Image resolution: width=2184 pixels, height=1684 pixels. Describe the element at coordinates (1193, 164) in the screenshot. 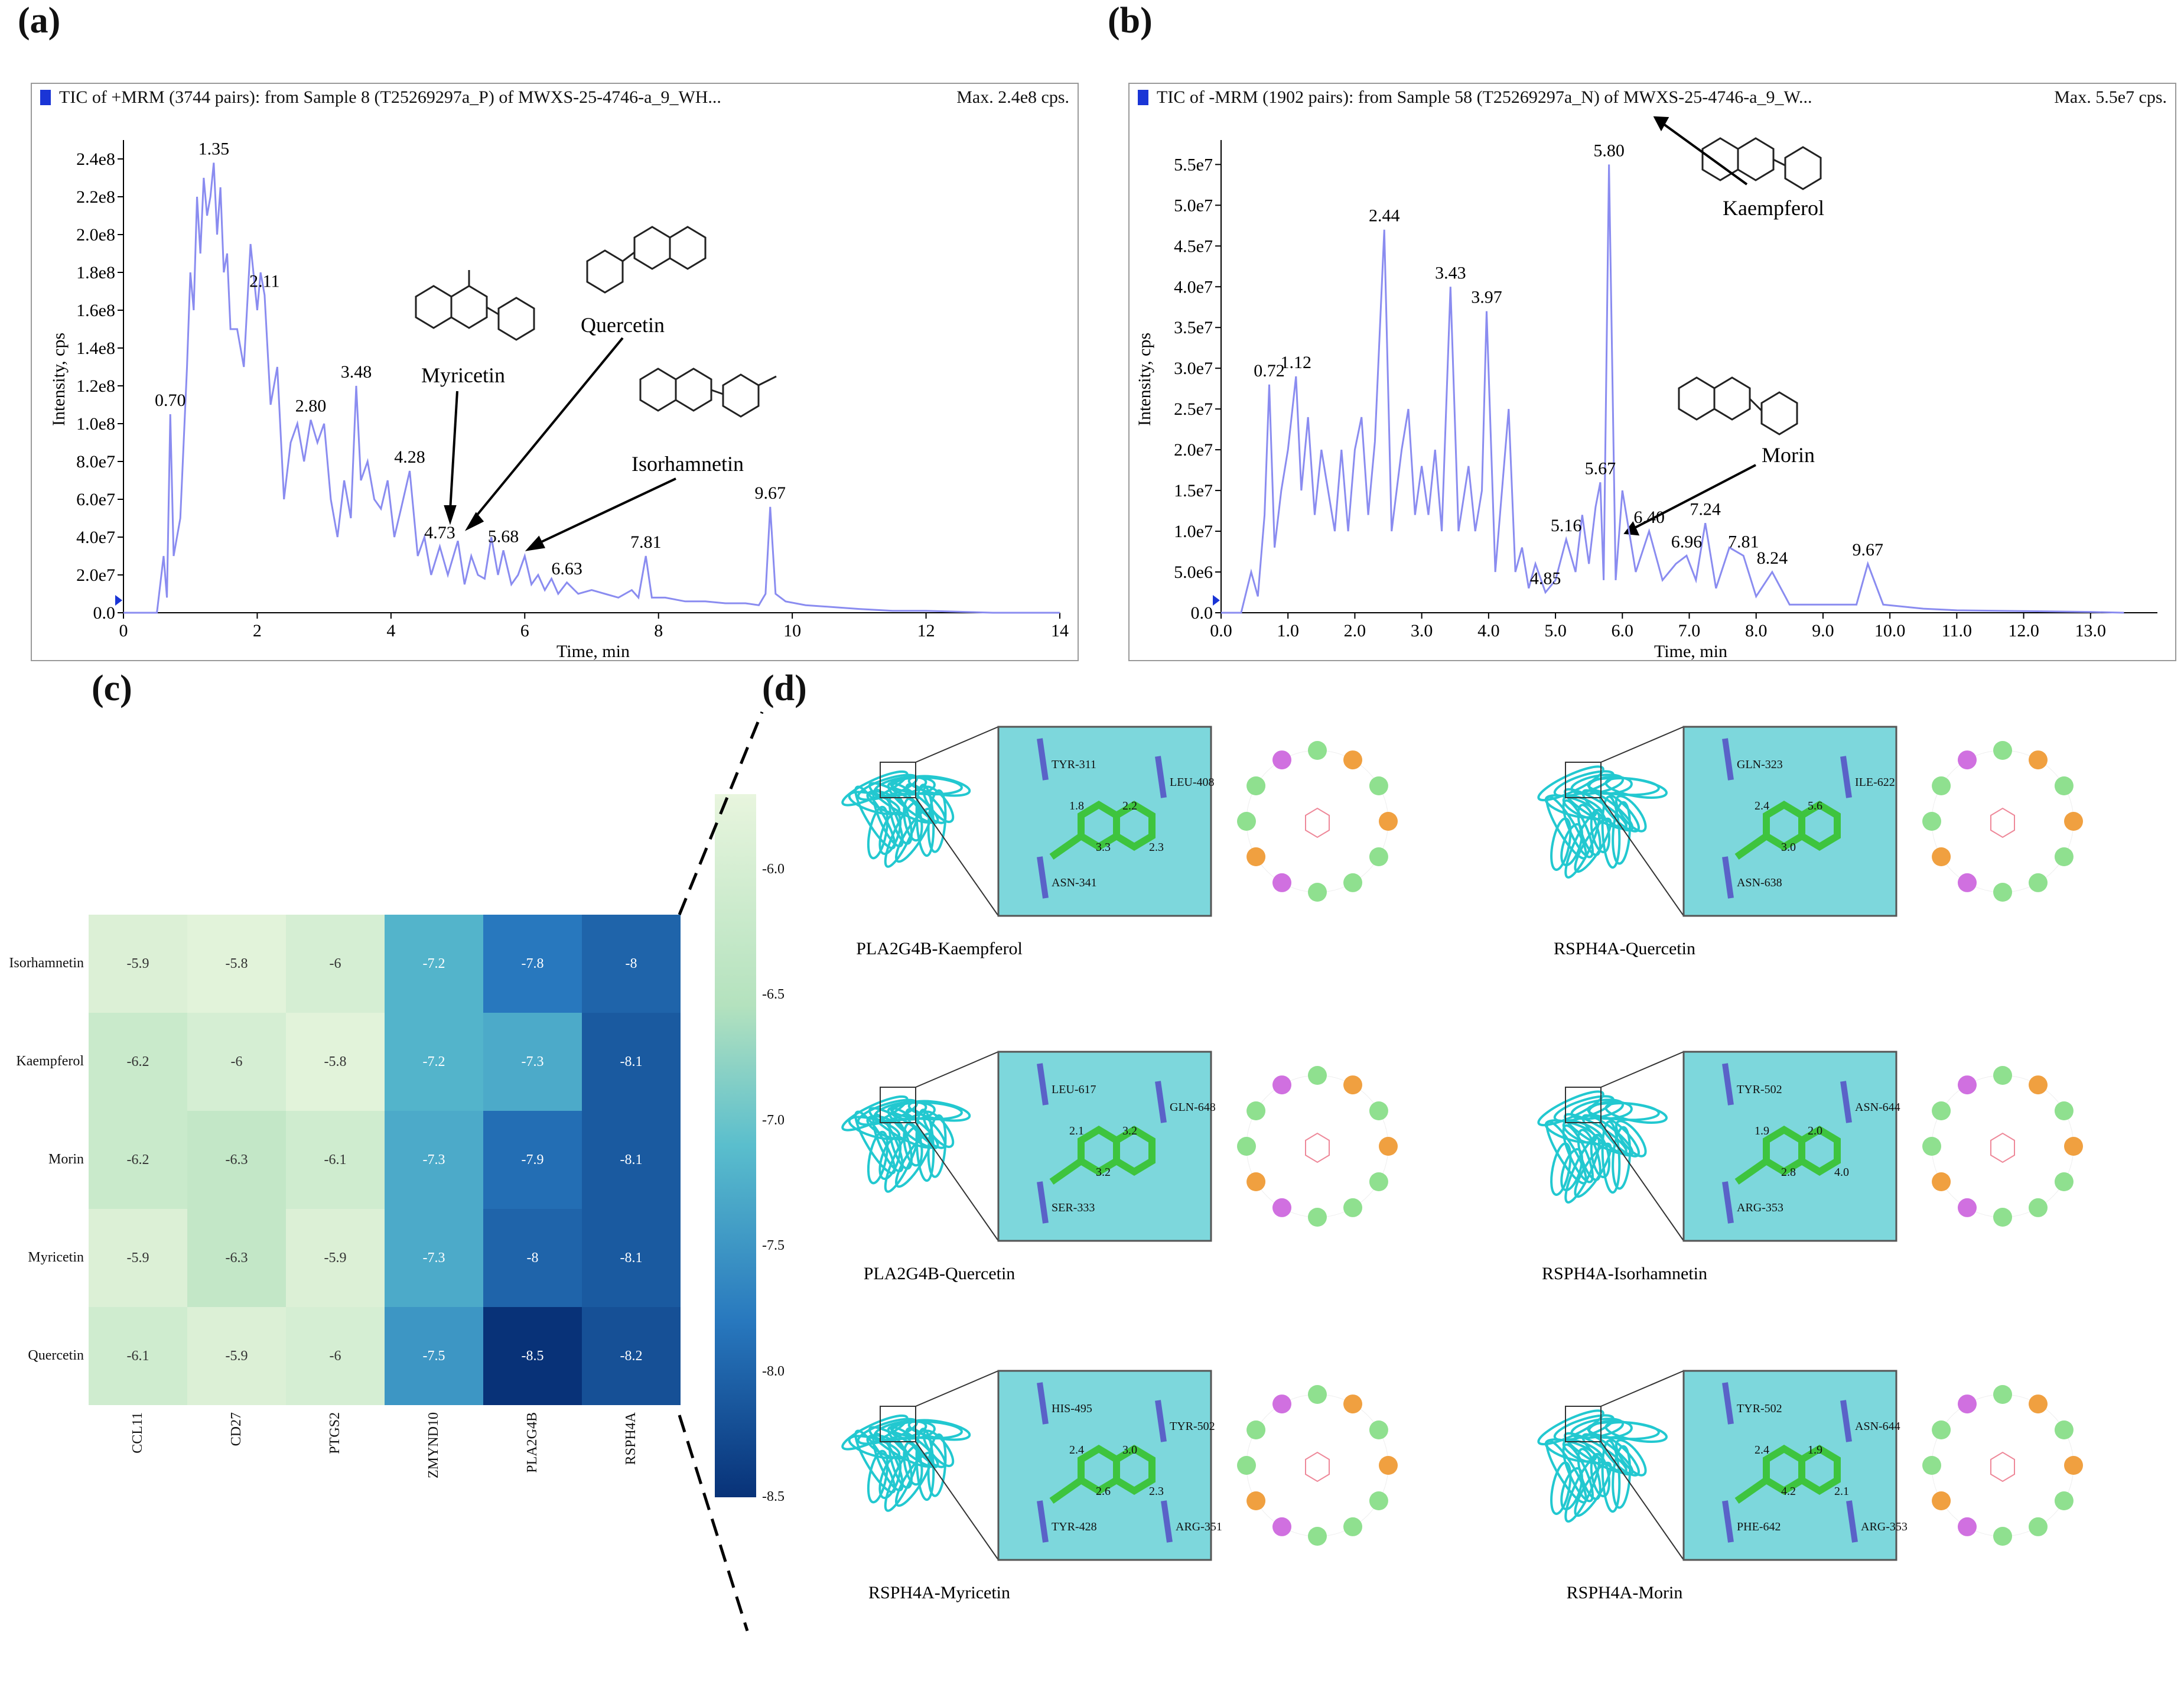

I see `y-tick-label: 5.5e7` at that location.